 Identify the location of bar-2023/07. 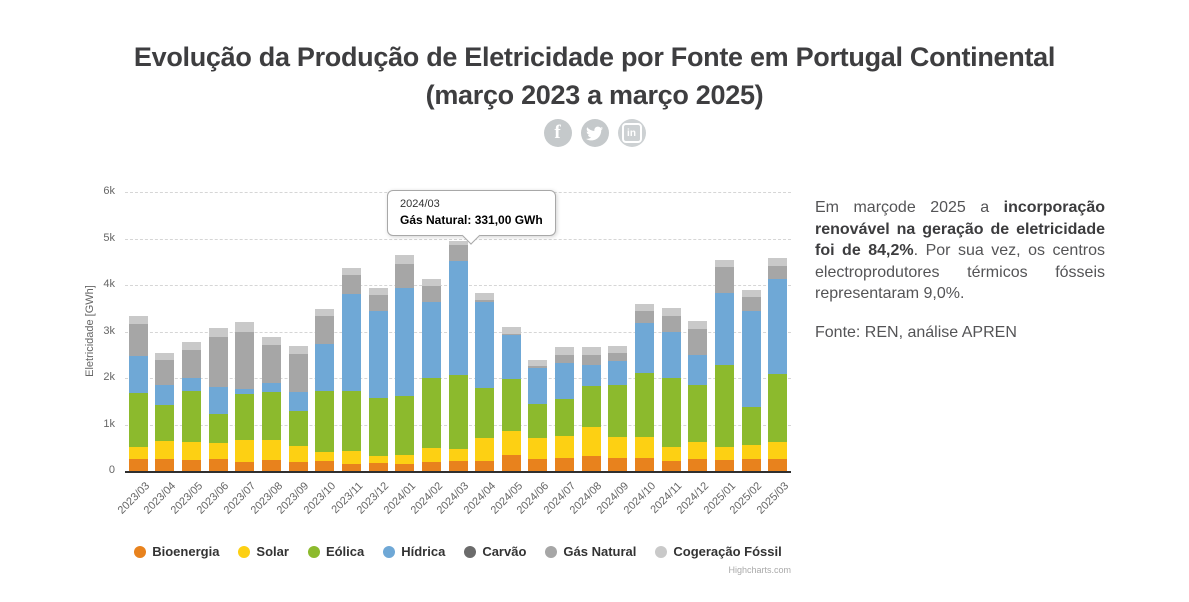
(245, 396).